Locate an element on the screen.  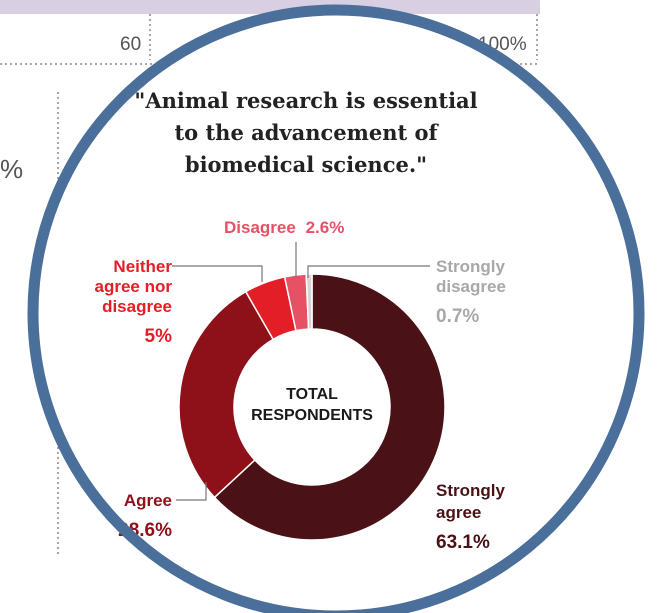
label-neither-line-1: Neither is located at coordinates (142, 266).